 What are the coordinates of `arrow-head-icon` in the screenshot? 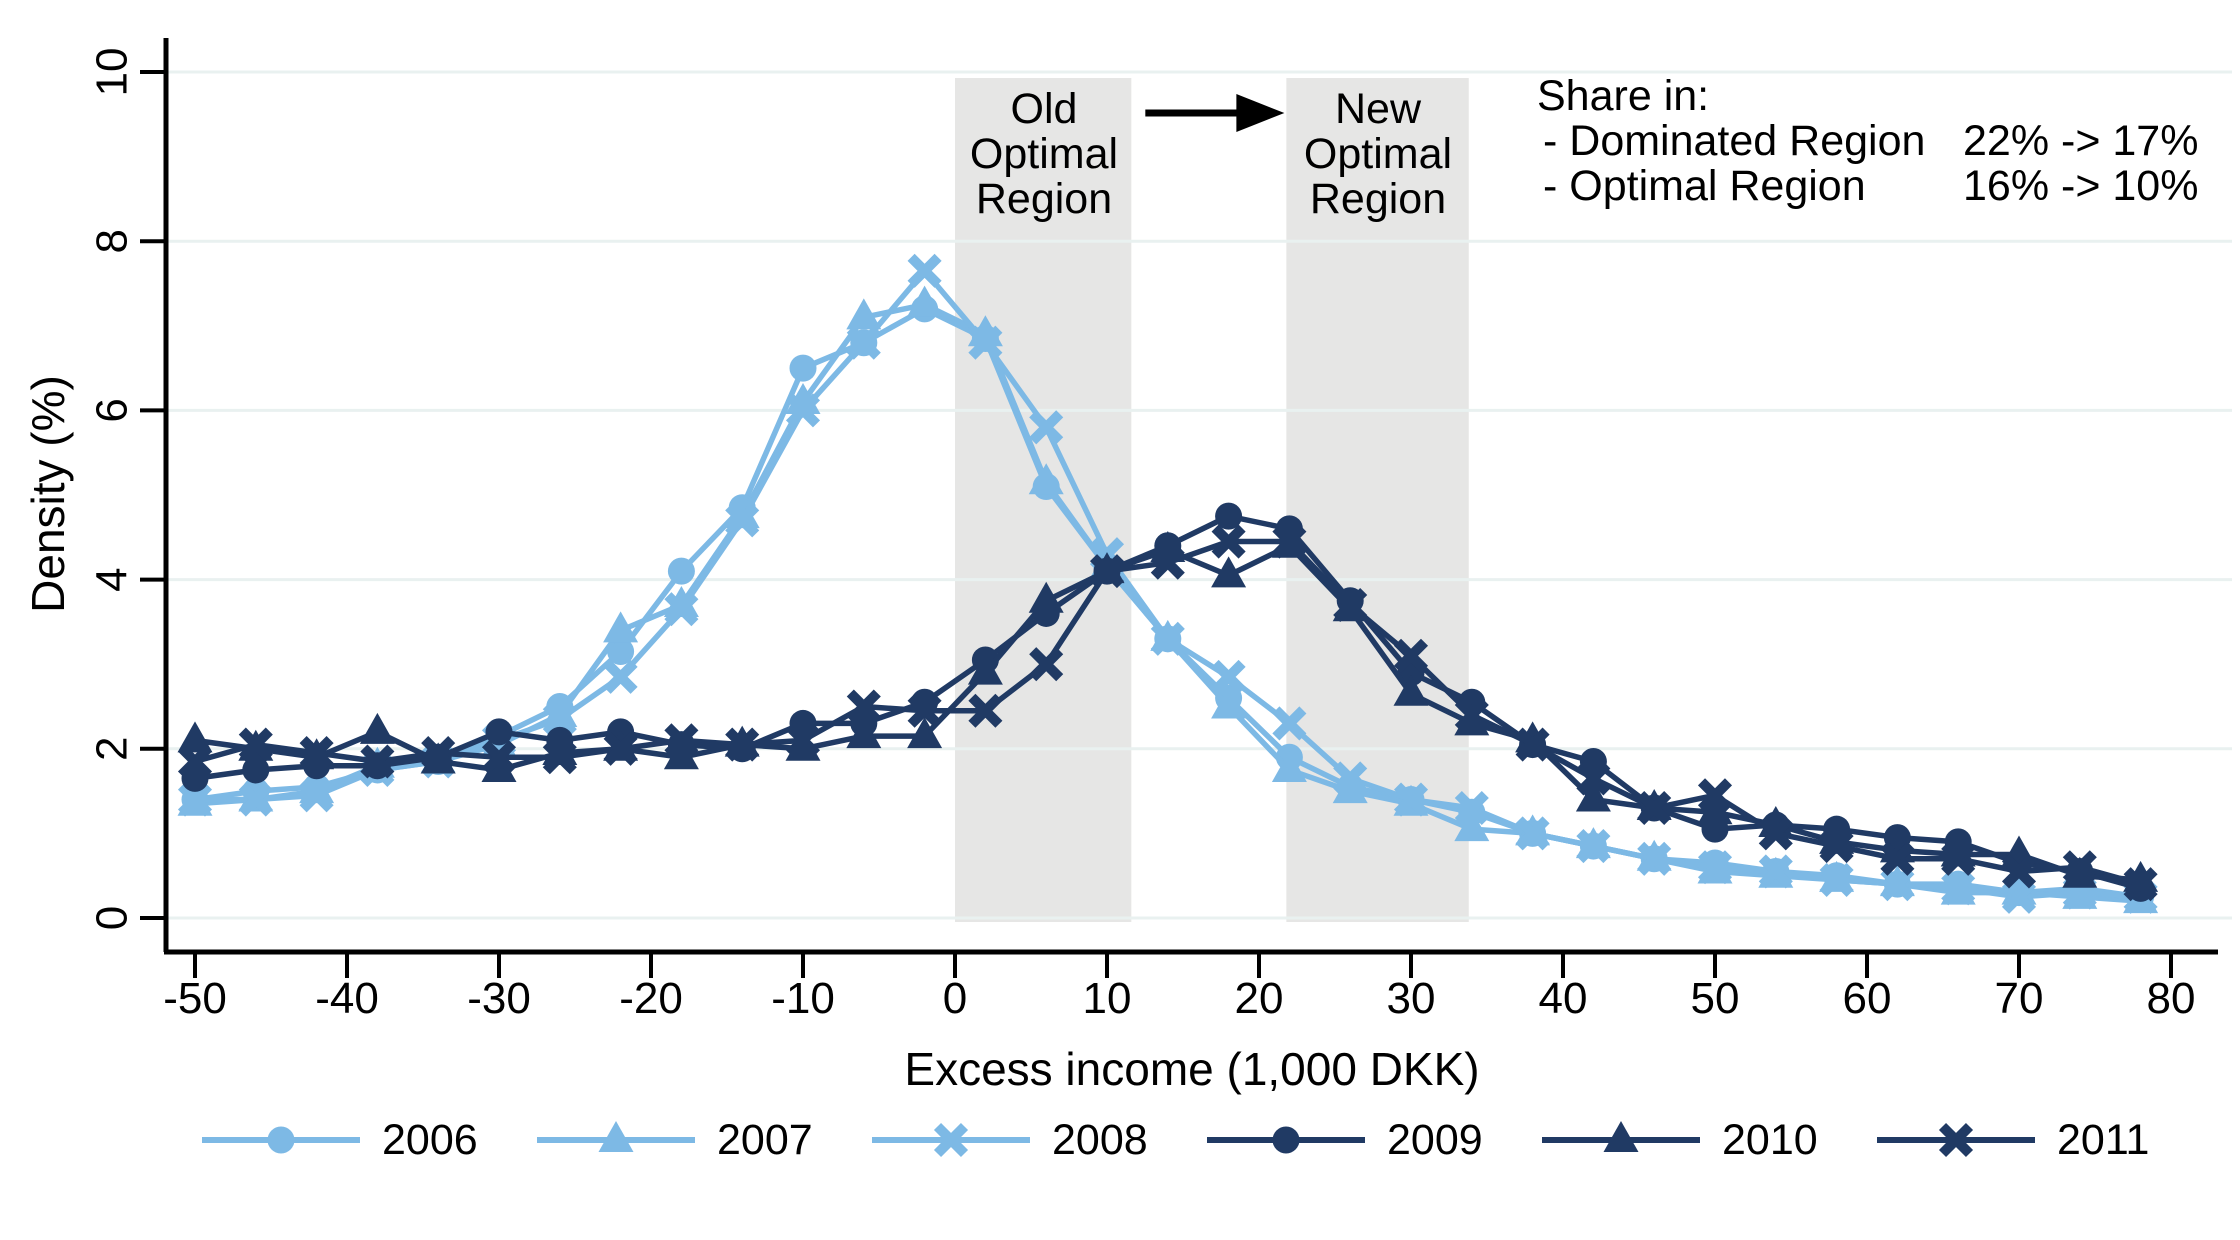 It's located at (1260, 113).